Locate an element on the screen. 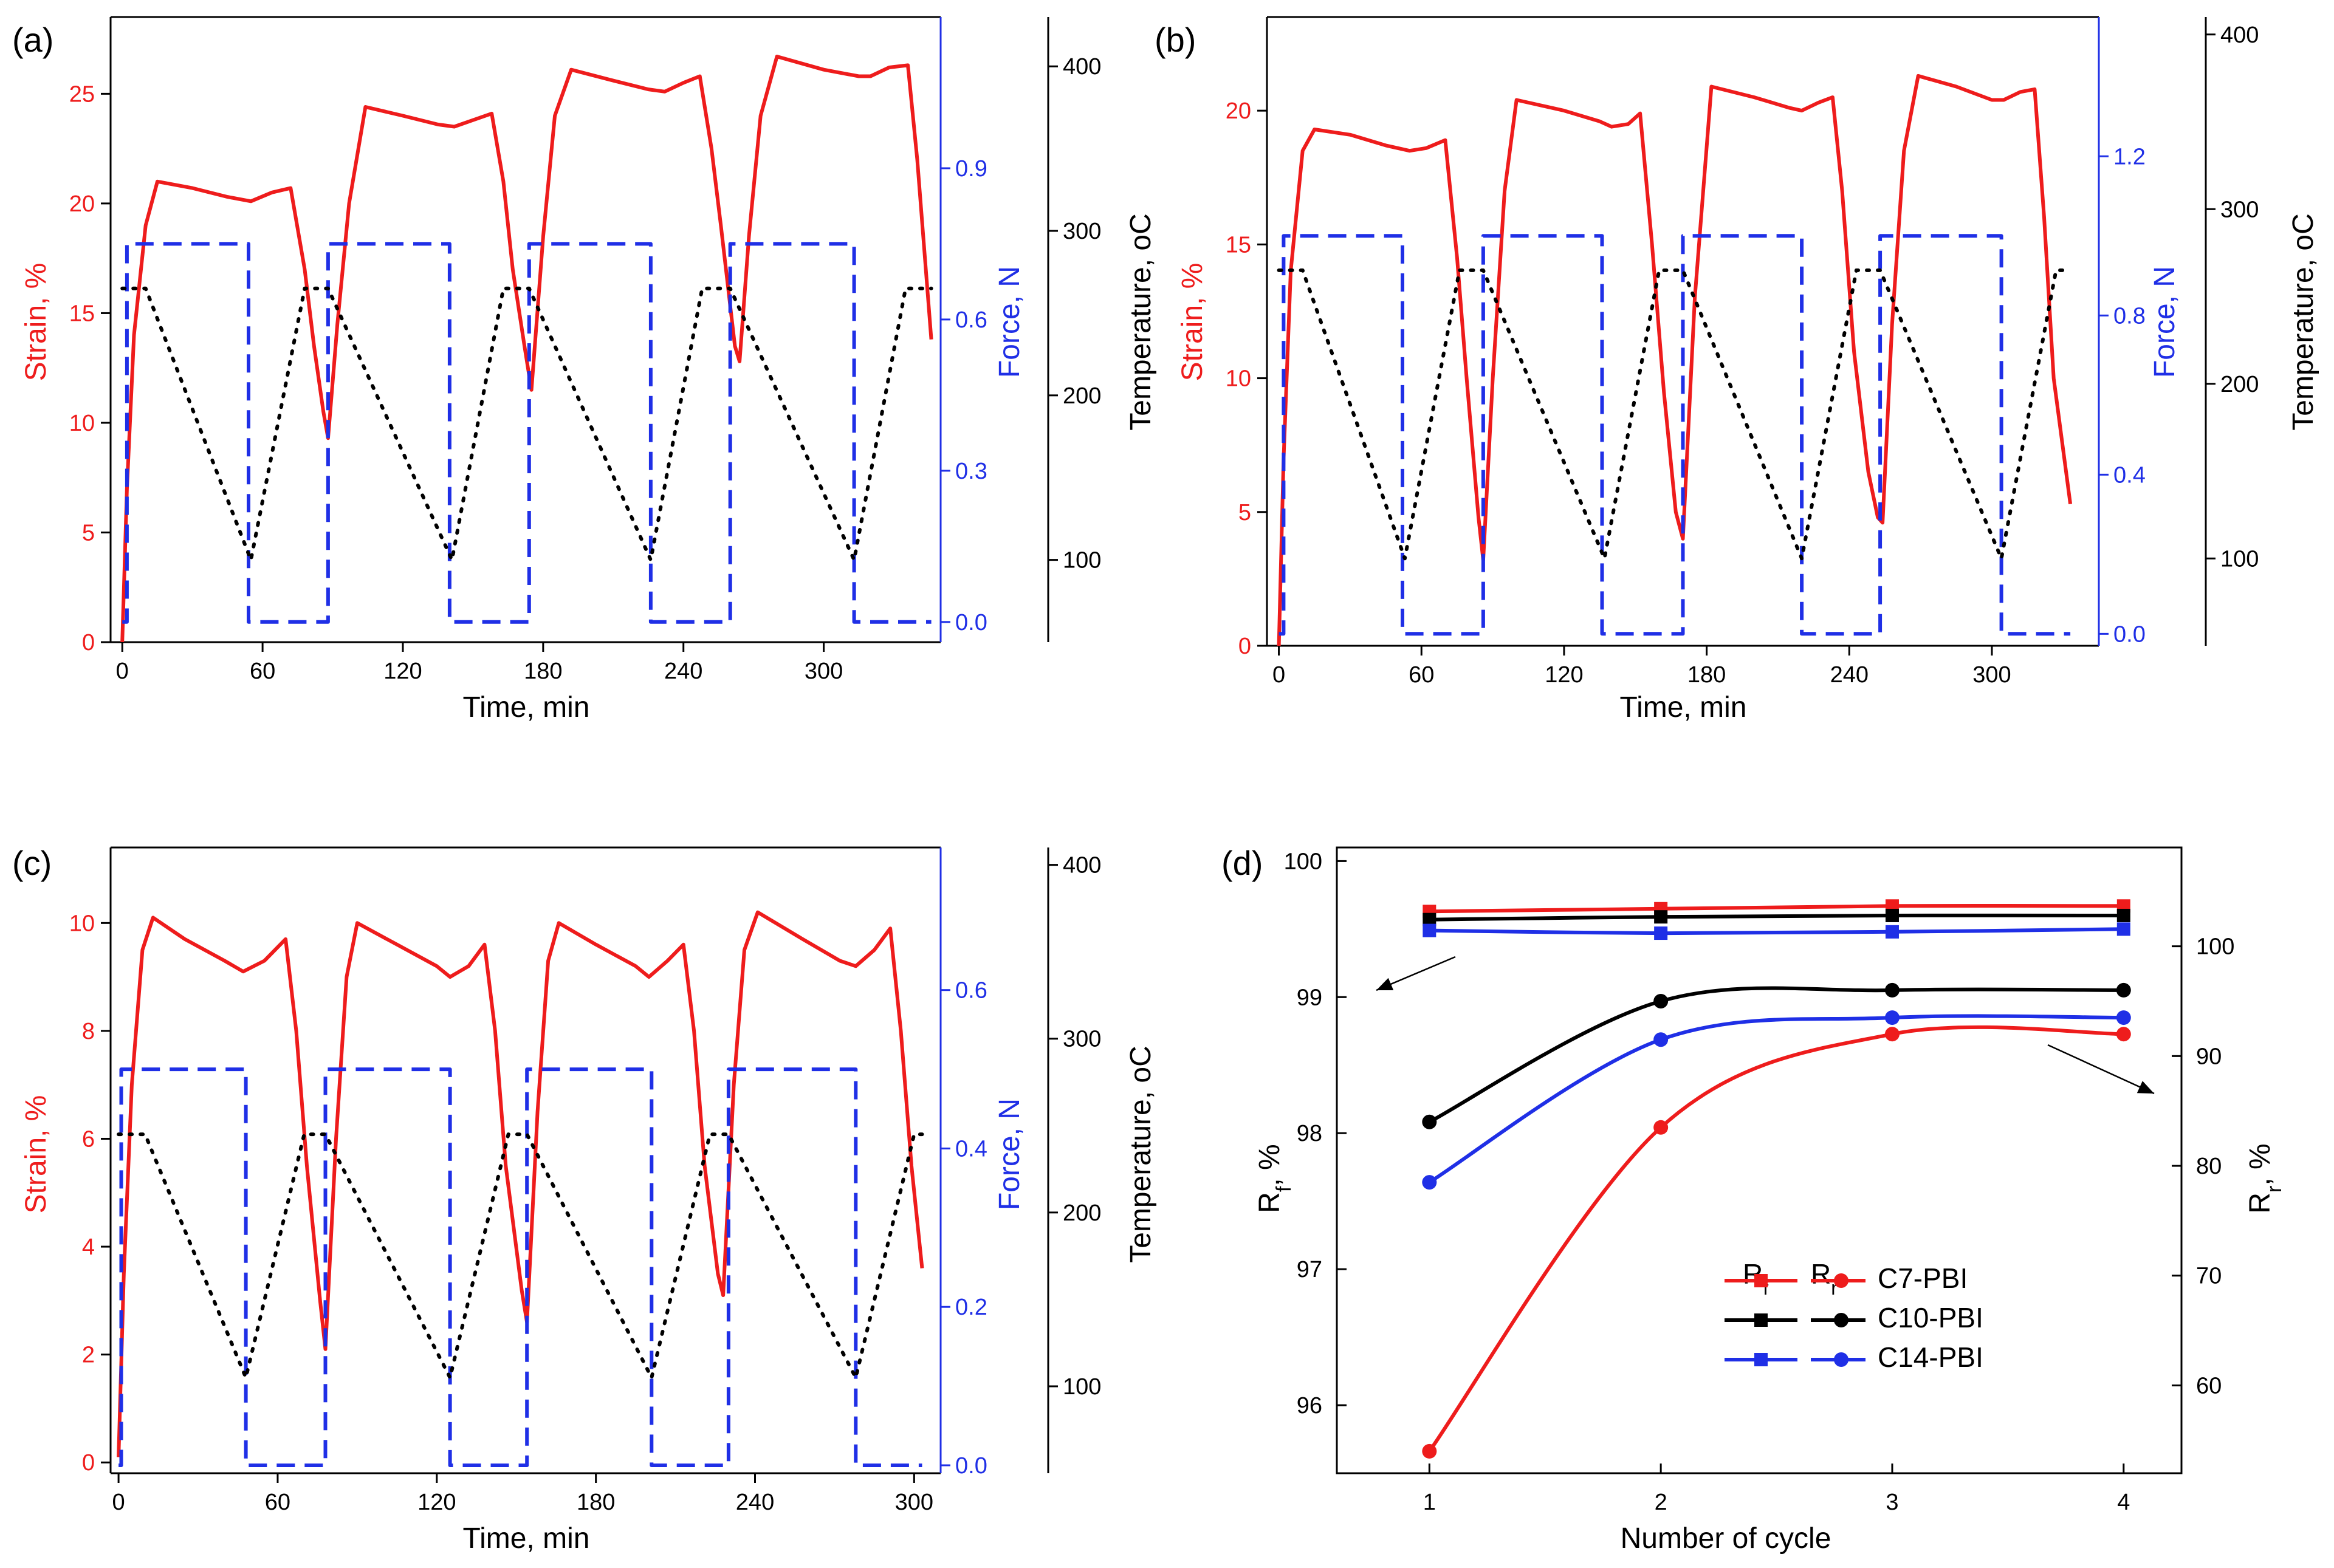 This screenshot has height=1568, width=2334. panel-c-strain-tick-label: 10 is located at coordinates (82, 924).